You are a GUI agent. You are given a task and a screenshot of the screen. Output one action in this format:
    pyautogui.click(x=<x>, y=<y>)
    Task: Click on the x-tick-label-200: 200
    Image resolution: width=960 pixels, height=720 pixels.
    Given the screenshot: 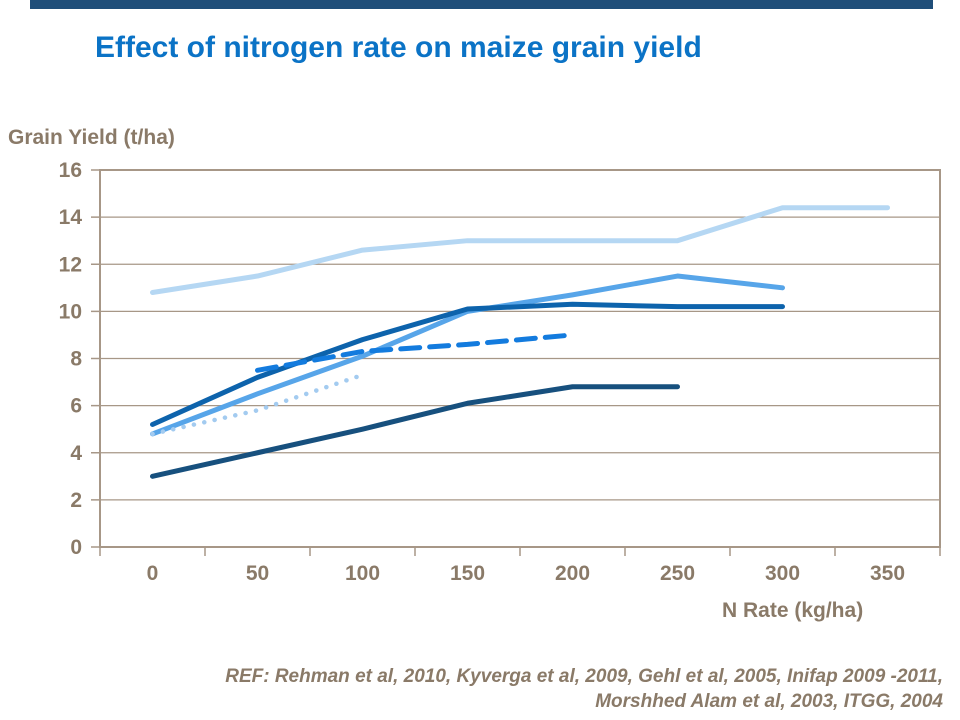 What is the action you would take?
    pyautogui.click(x=572, y=573)
    